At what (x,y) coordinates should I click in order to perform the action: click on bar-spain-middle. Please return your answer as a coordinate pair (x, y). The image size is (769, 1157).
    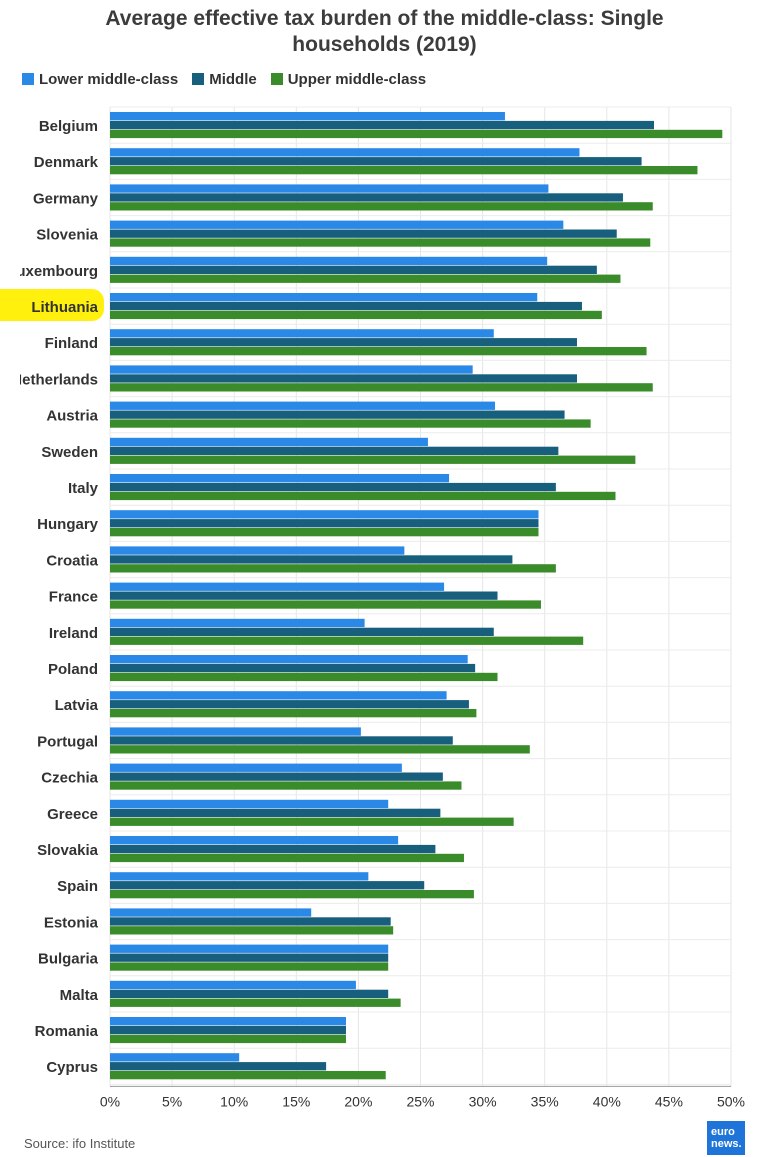
    Looking at the image, I should click on (267, 885).